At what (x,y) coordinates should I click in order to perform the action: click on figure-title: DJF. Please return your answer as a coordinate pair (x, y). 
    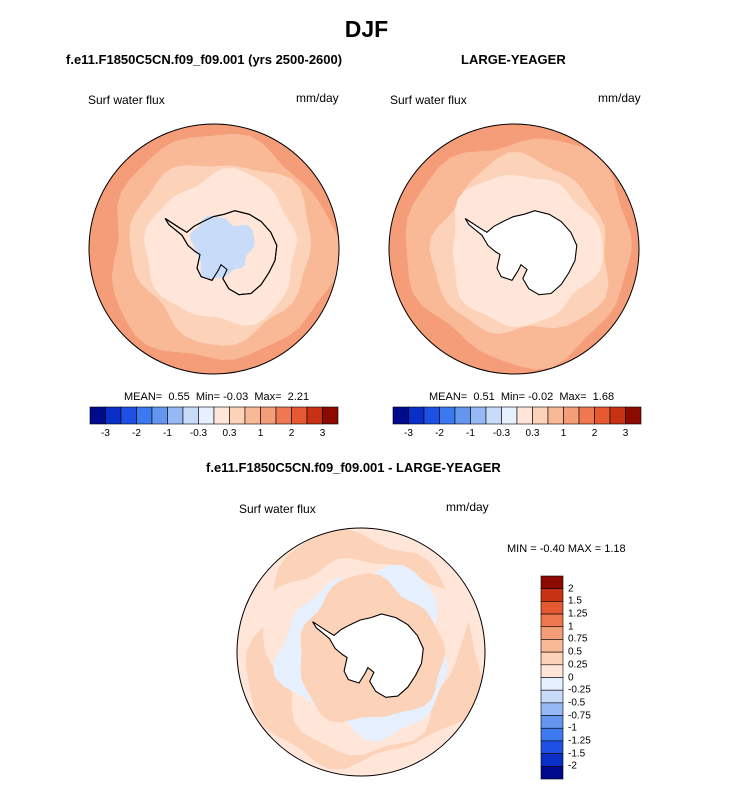
    Looking at the image, I should click on (366, 29).